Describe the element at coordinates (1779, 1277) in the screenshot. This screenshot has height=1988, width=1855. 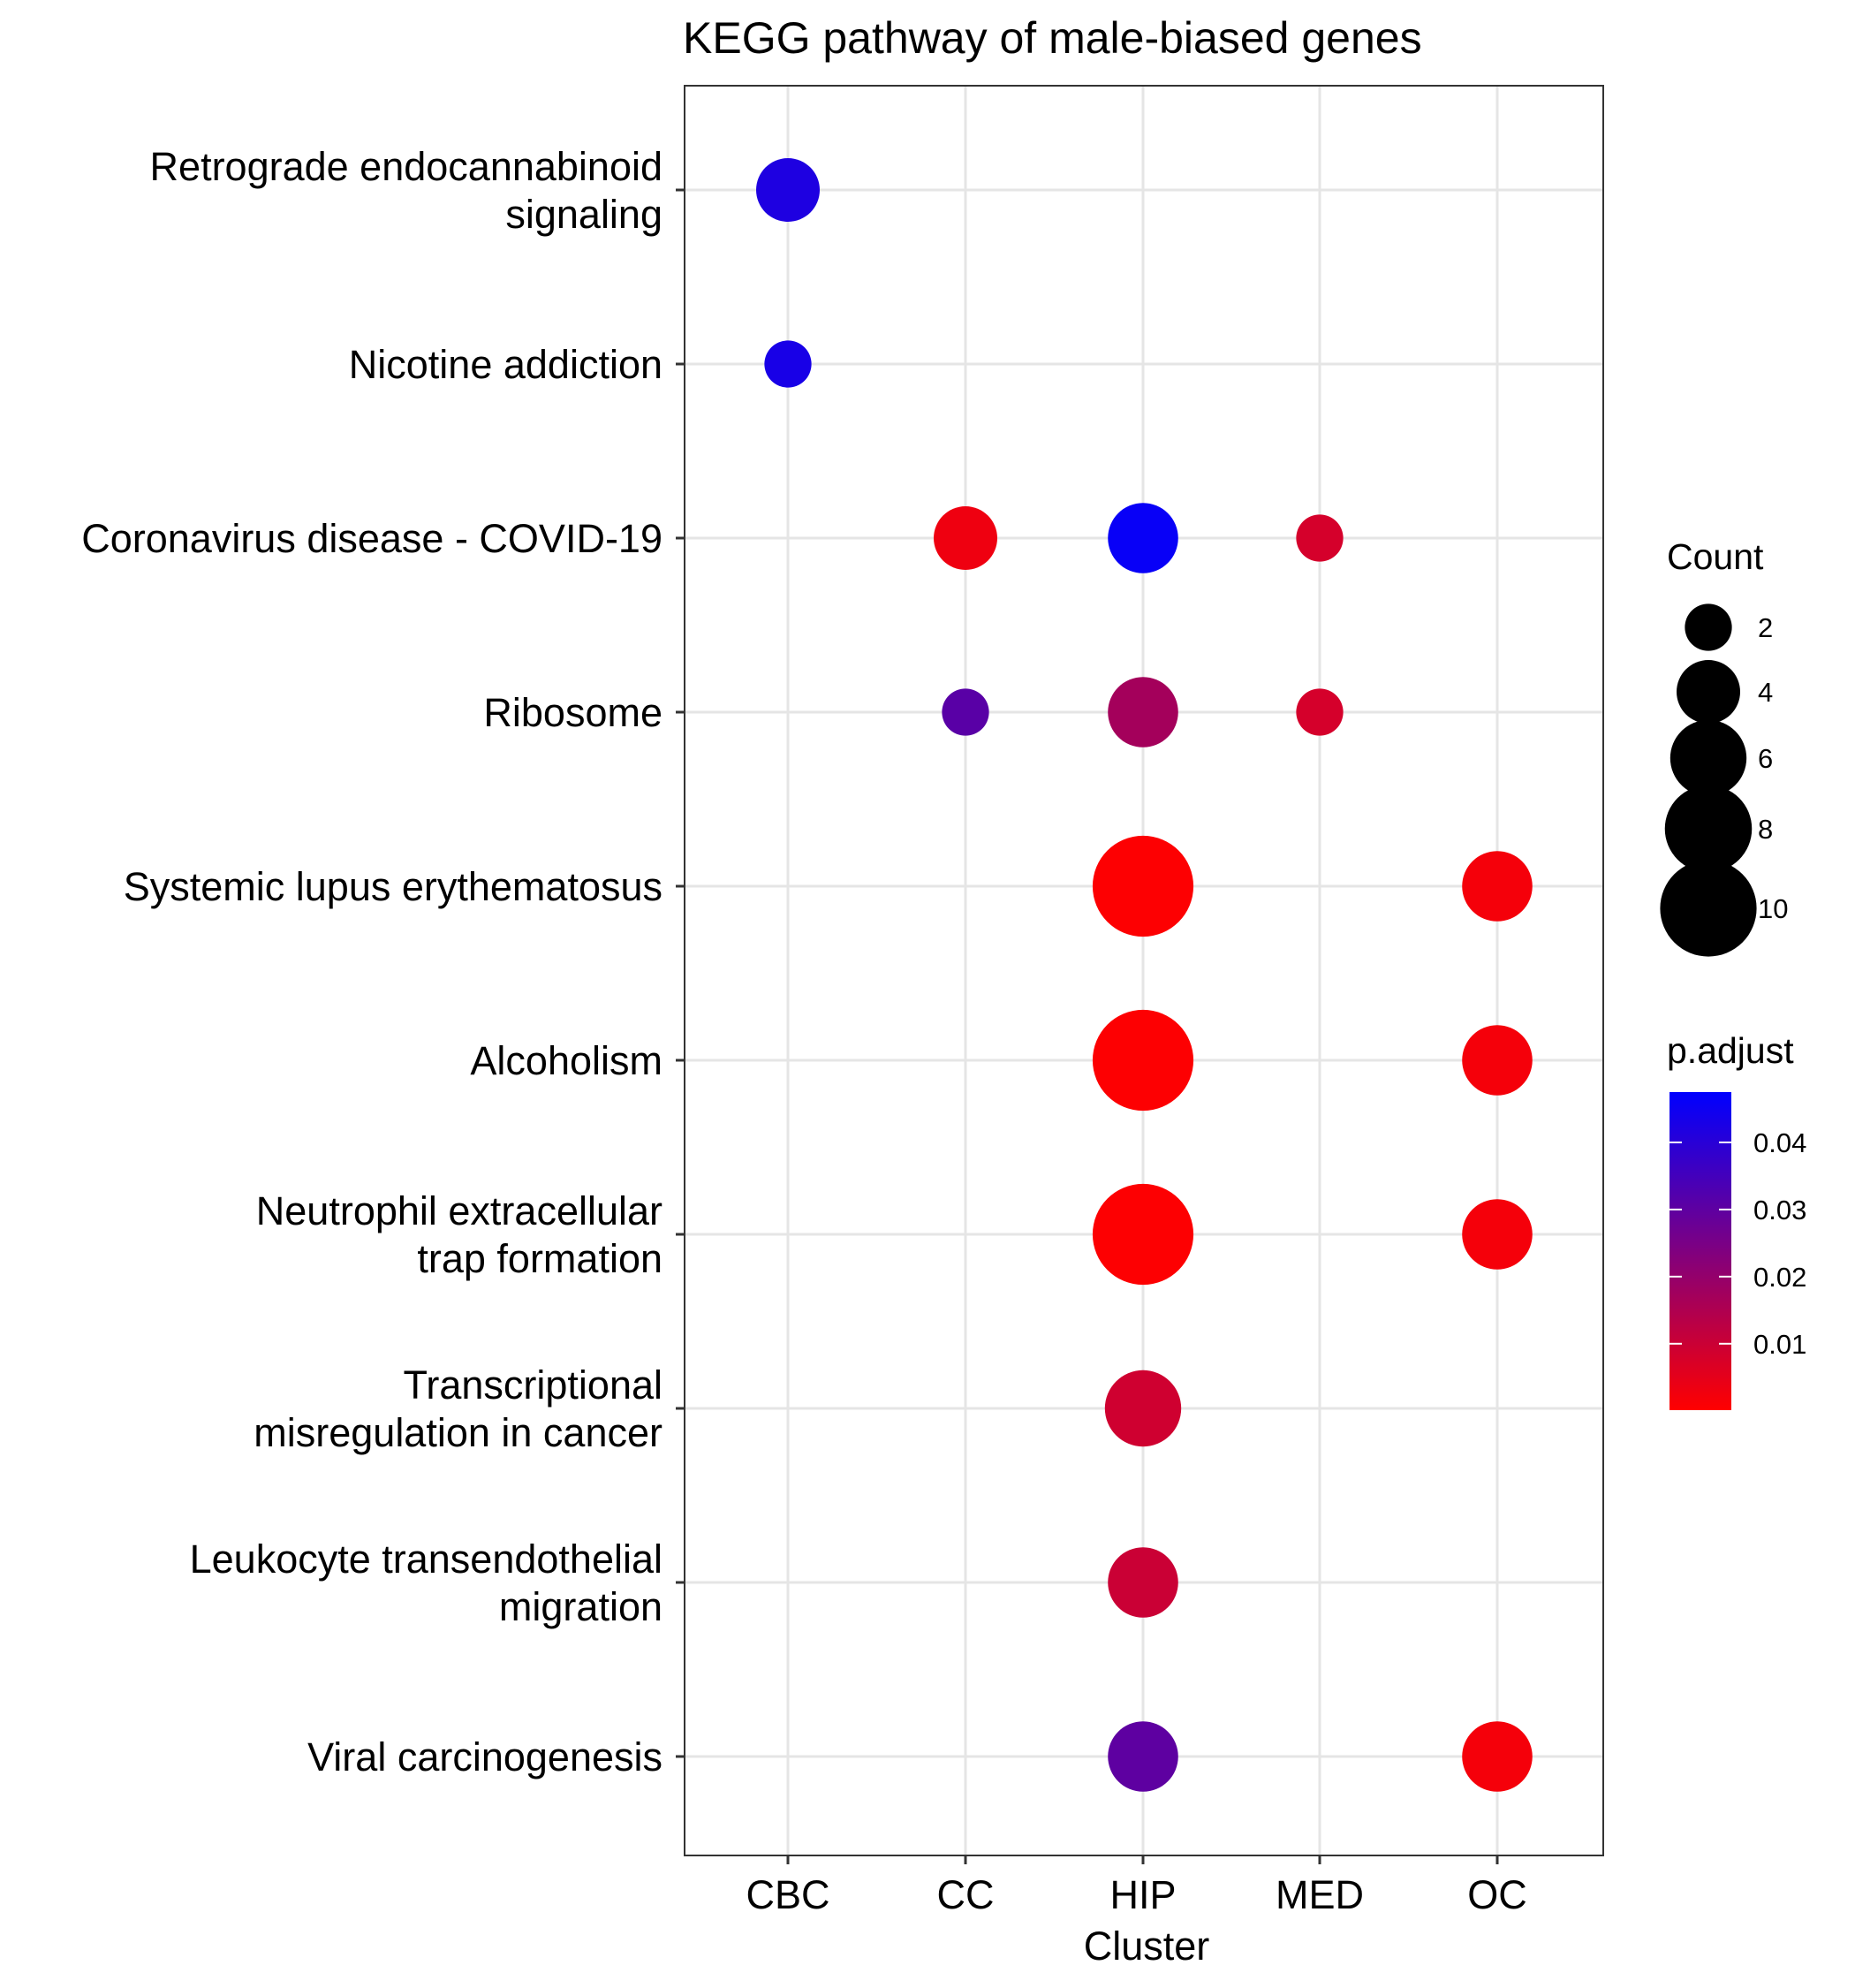
I see `color-legend-label: 0.02` at that location.